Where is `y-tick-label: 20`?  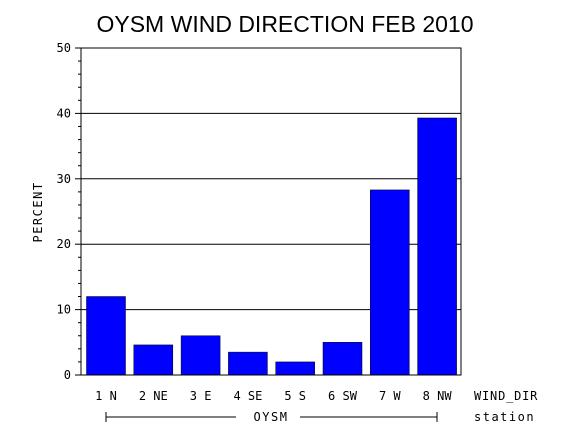 y-tick-label: 20 is located at coordinates (64, 244).